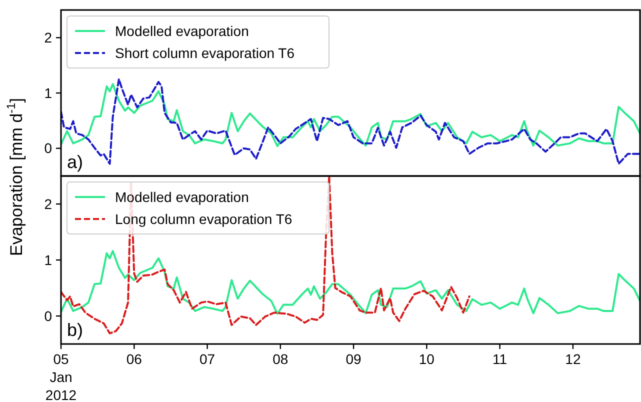 Image resolution: width=641 pixels, height=402 pixels. Describe the element at coordinates (205, 52) in the screenshot. I see `legend-label: Short column evaporation T6` at that location.